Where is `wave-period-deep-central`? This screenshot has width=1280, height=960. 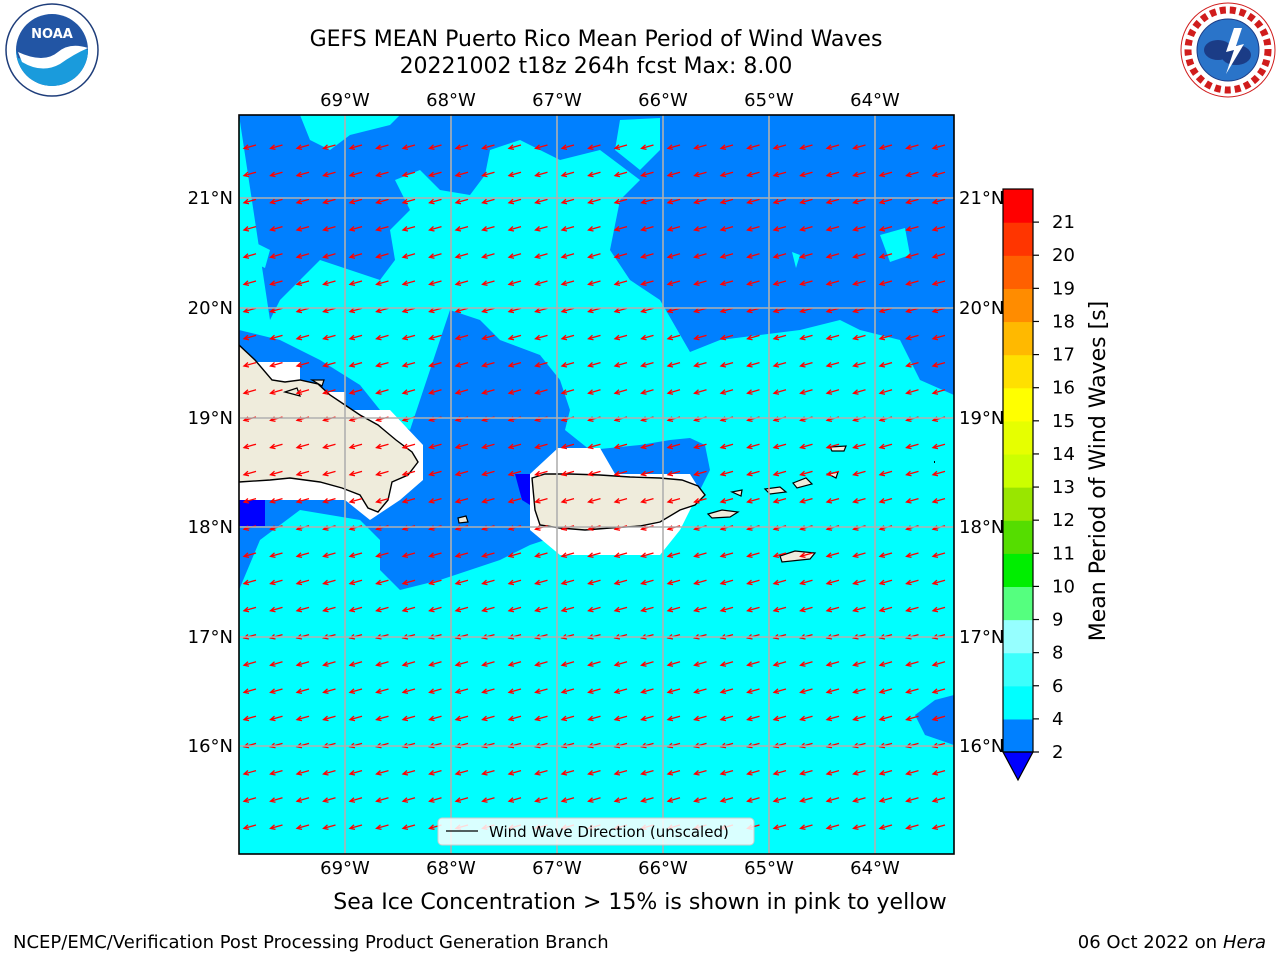 wave-period-deep-central is located at coordinates (522, 489).